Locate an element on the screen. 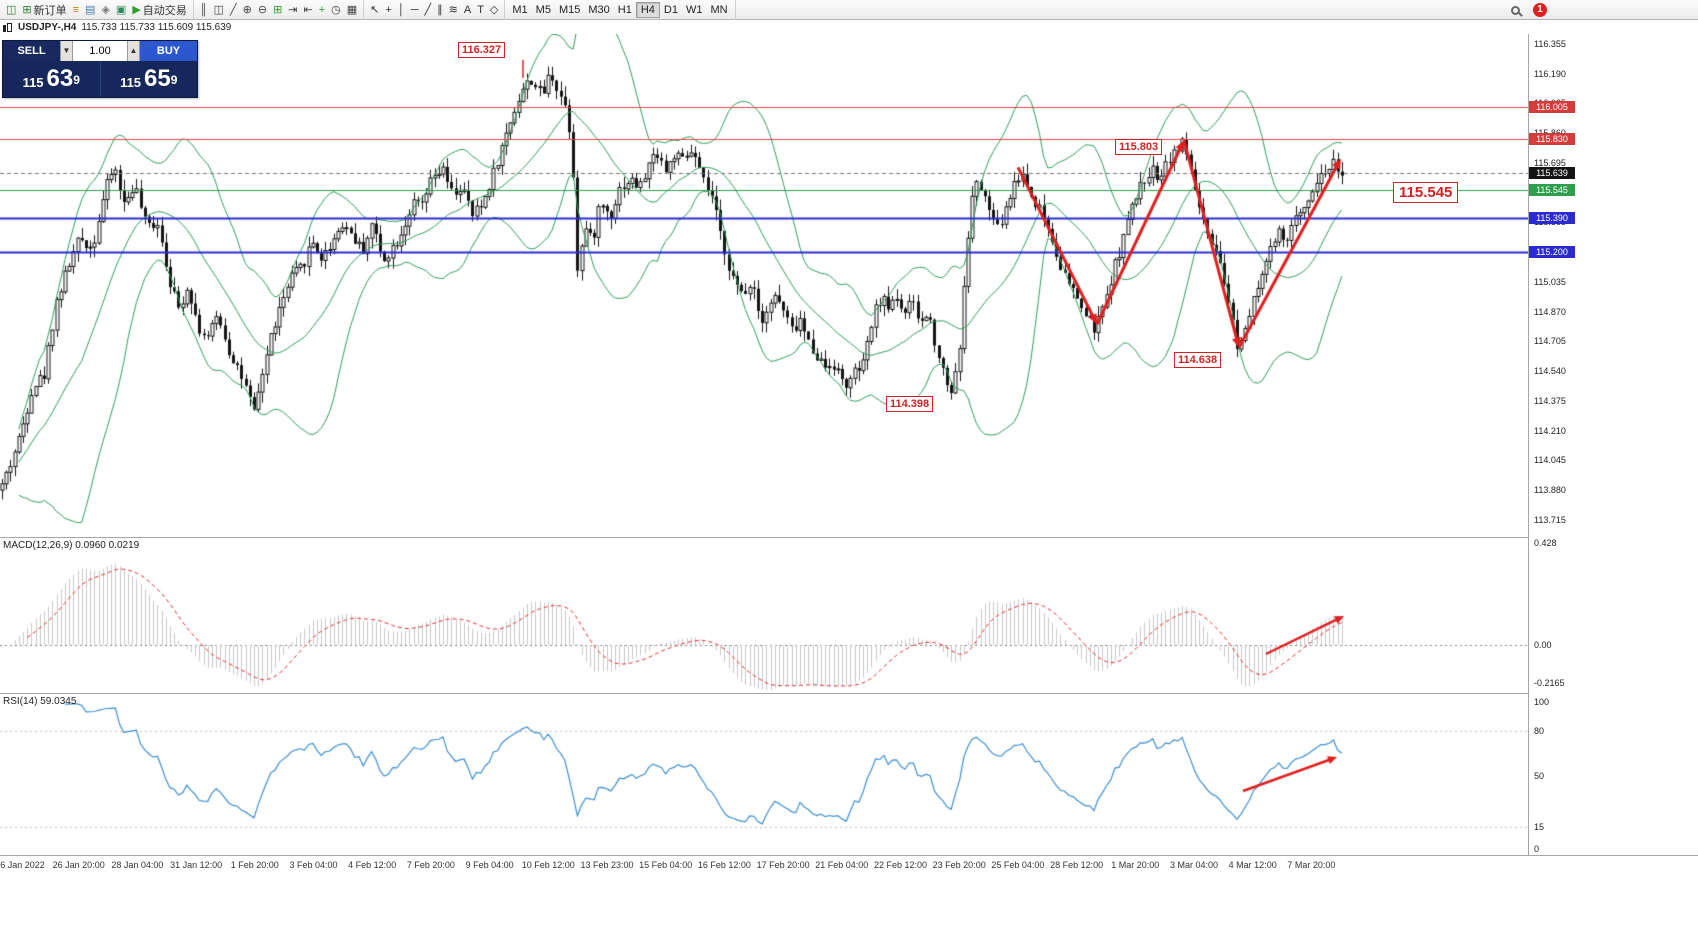  macd-scale-max: 0.428 is located at coordinates (1545, 543).